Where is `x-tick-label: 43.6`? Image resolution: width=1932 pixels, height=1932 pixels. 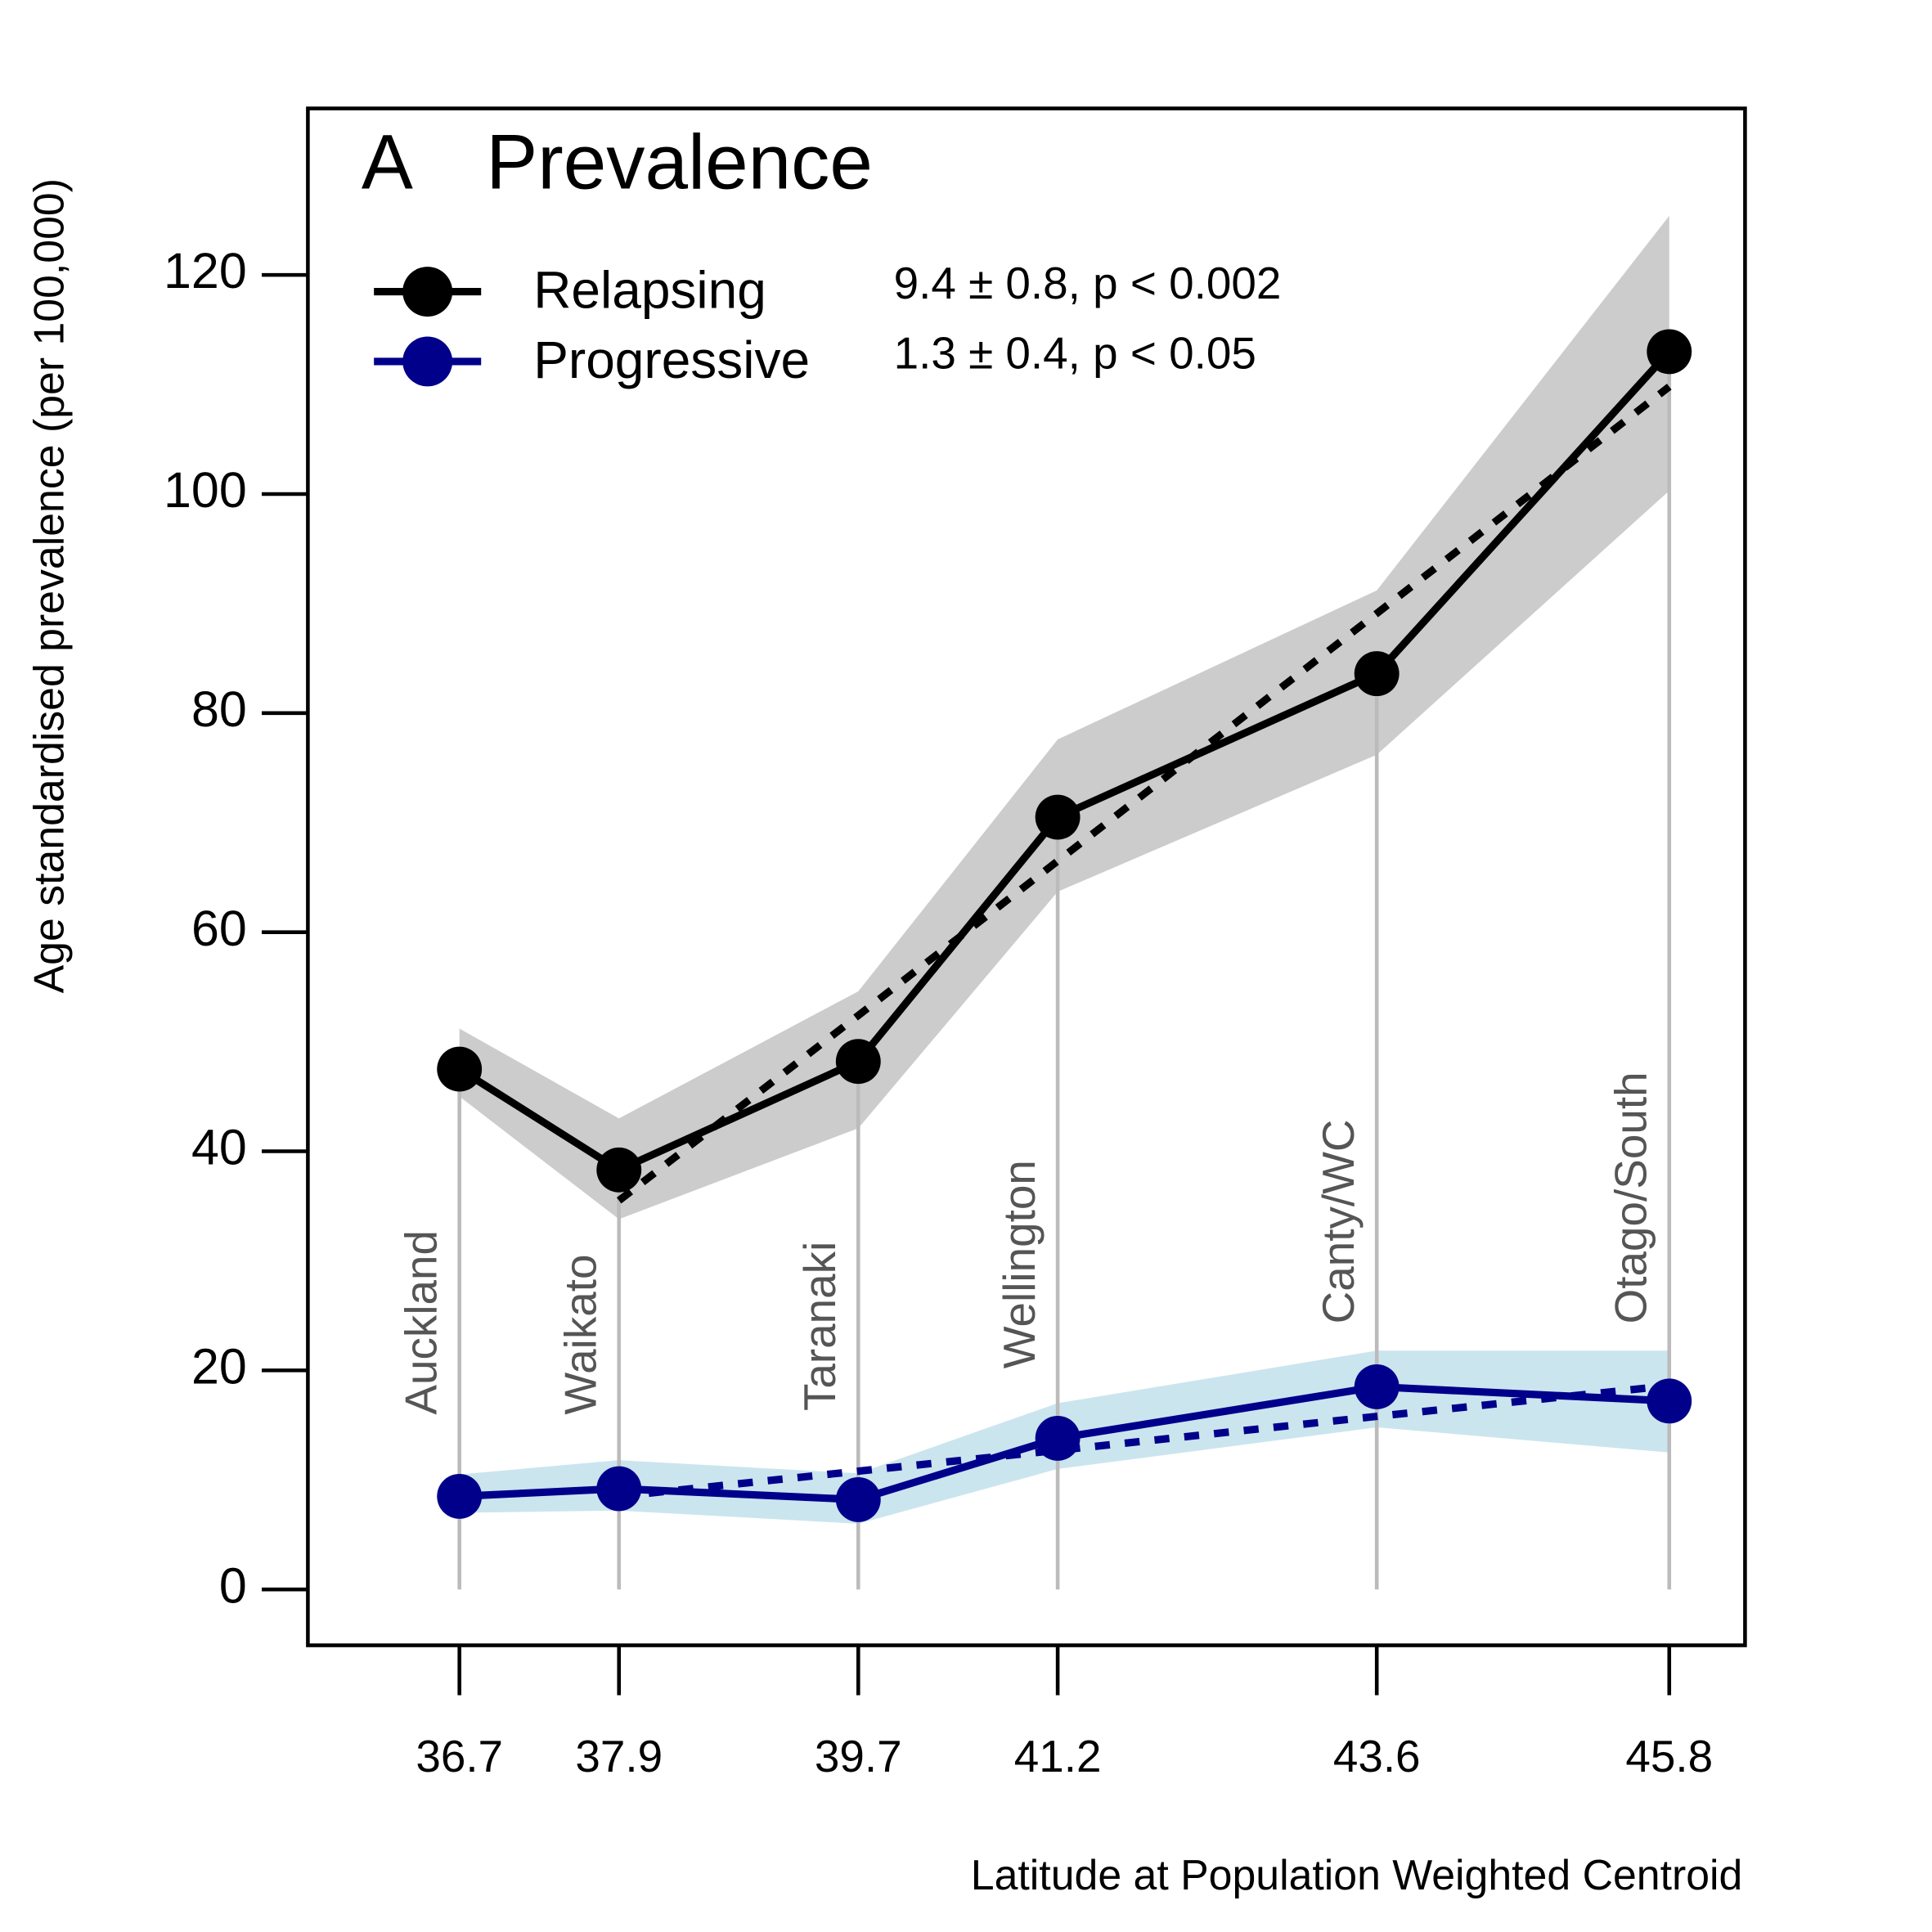 x-tick-label: 43.6 is located at coordinates (1377, 1756).